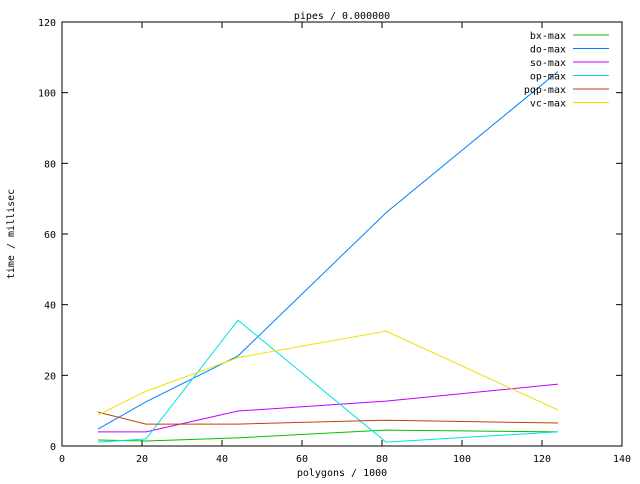 Image resolution: width=640 pixels, height=484 pixels. I want to click on legend-label: so-max, so click(548, 63).